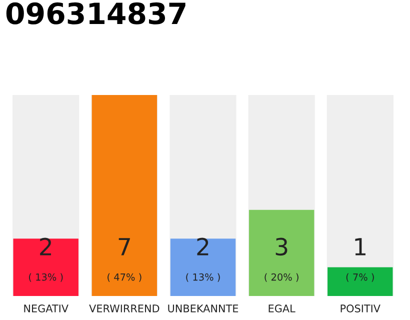  Describe the element at coordinates (282, 308) in the screenshot. I see `x-tick-label: EGAL` at that location.